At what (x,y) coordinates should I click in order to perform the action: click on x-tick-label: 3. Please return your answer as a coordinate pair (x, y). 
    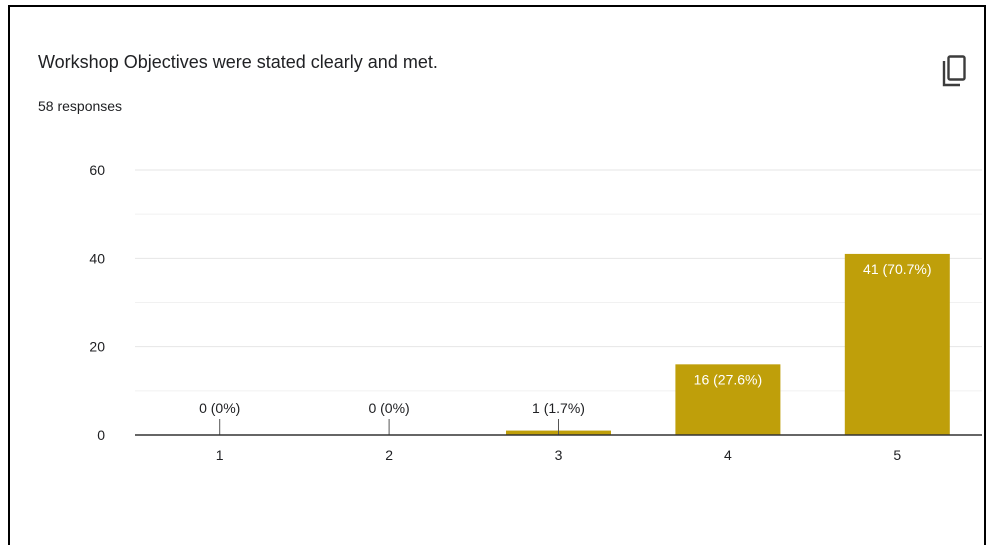
    Looking at the image, I should click on (559, 455).